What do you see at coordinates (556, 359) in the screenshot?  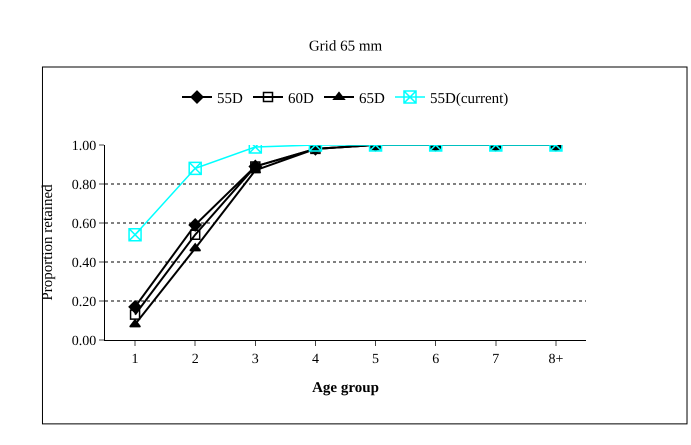 I see `x-tick-label: 8+` at bounding box center [556, 359].